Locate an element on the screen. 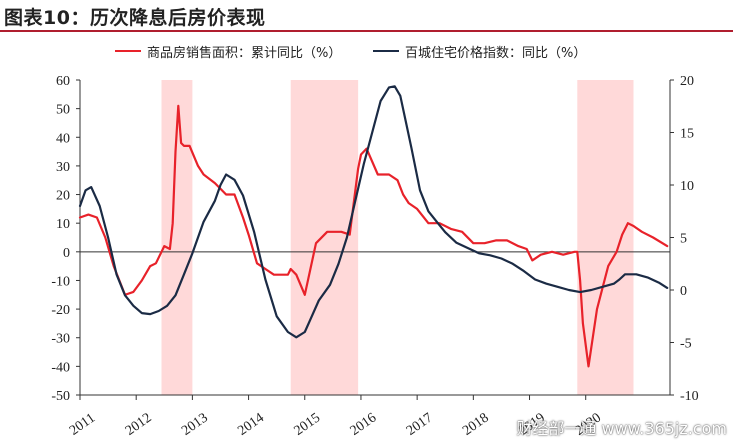 The image size is (733, 445). x-tick-label: 2011 is located at coordinates (82, 425).